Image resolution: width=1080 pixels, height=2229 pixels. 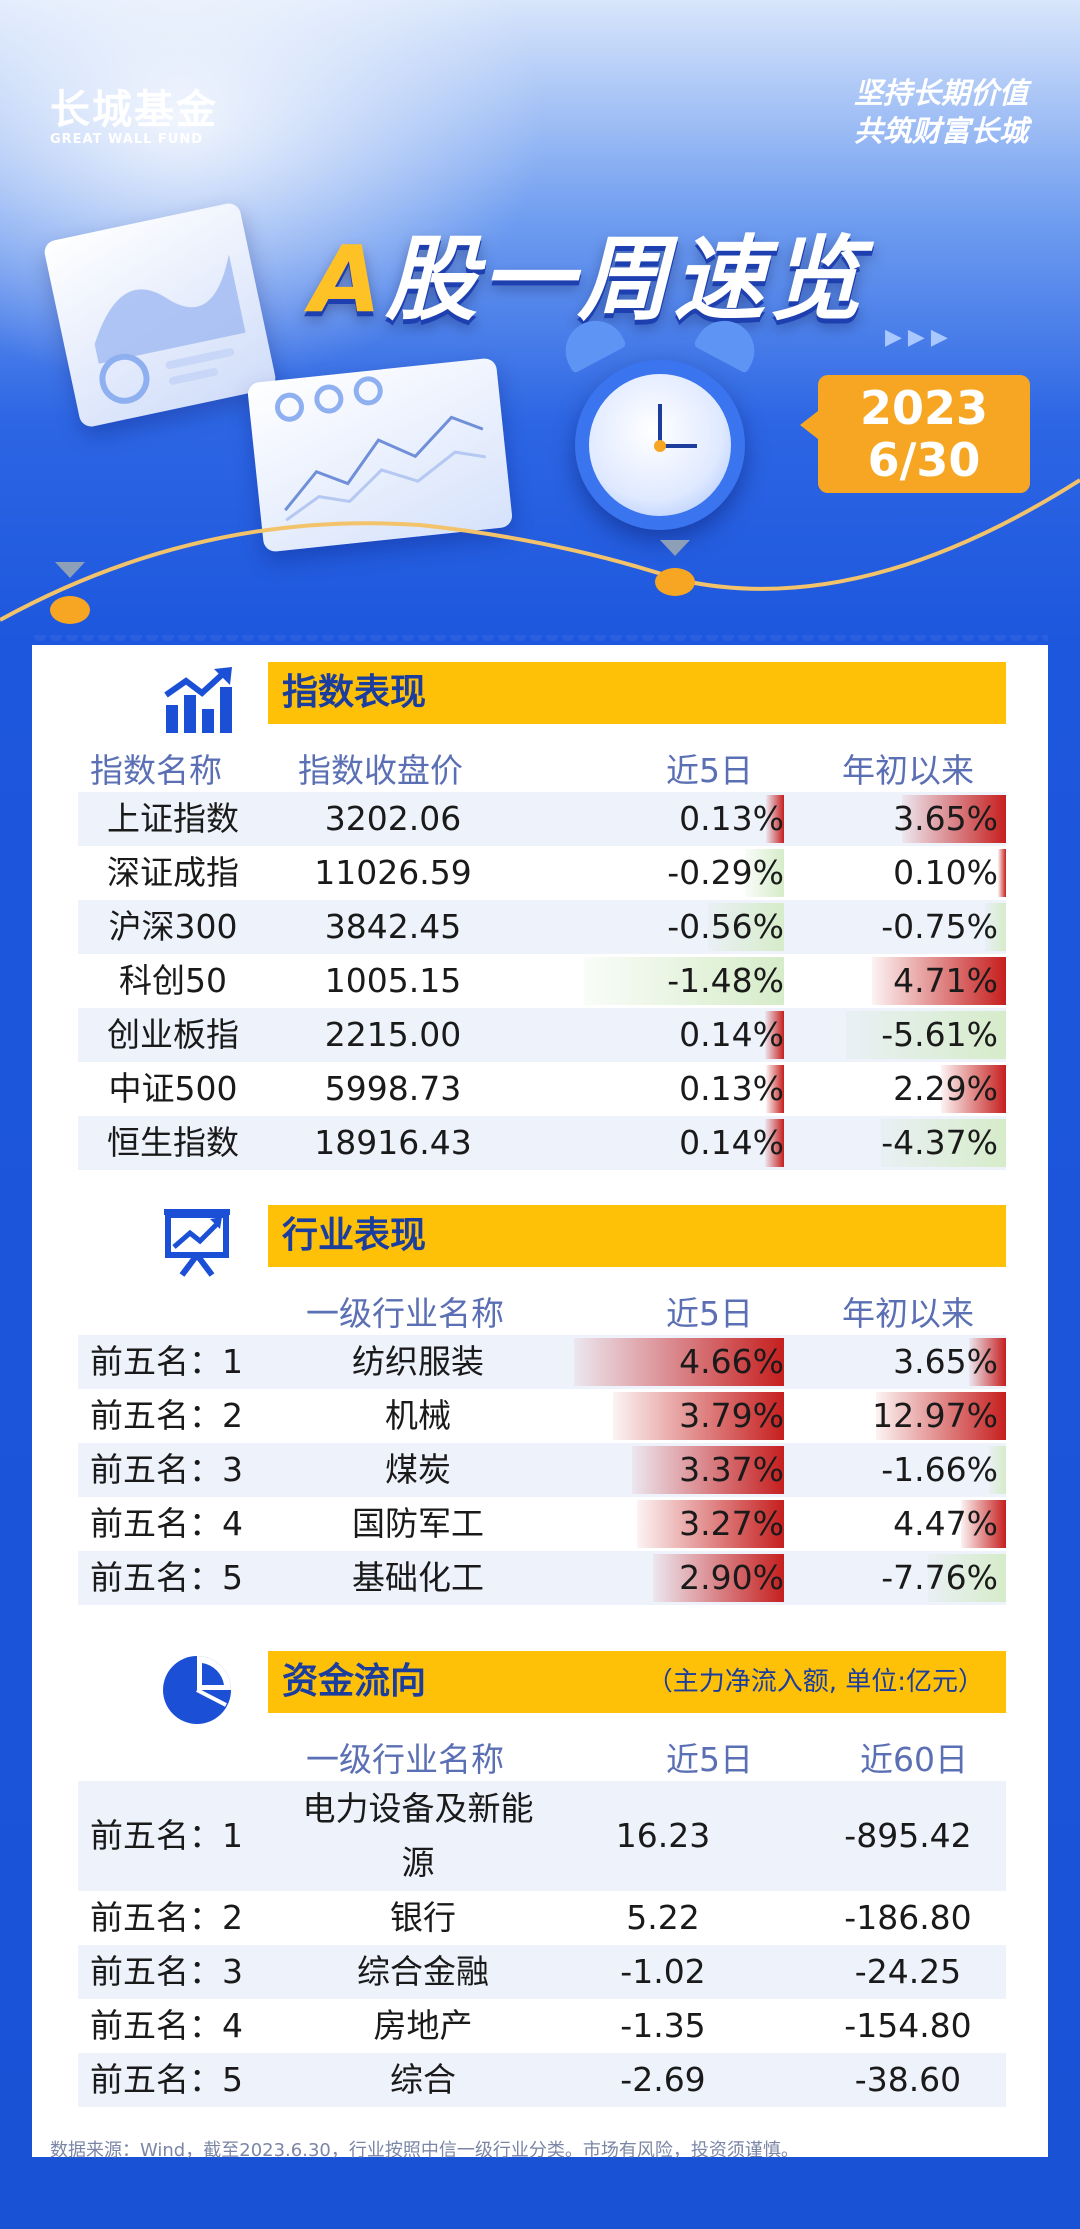 What do you see at coordinates (542, 1524) in the screenshot?
I see `table-row: 前五名：4 国防军工 3.27% 4.47%` at bounding box center [542, 1524].